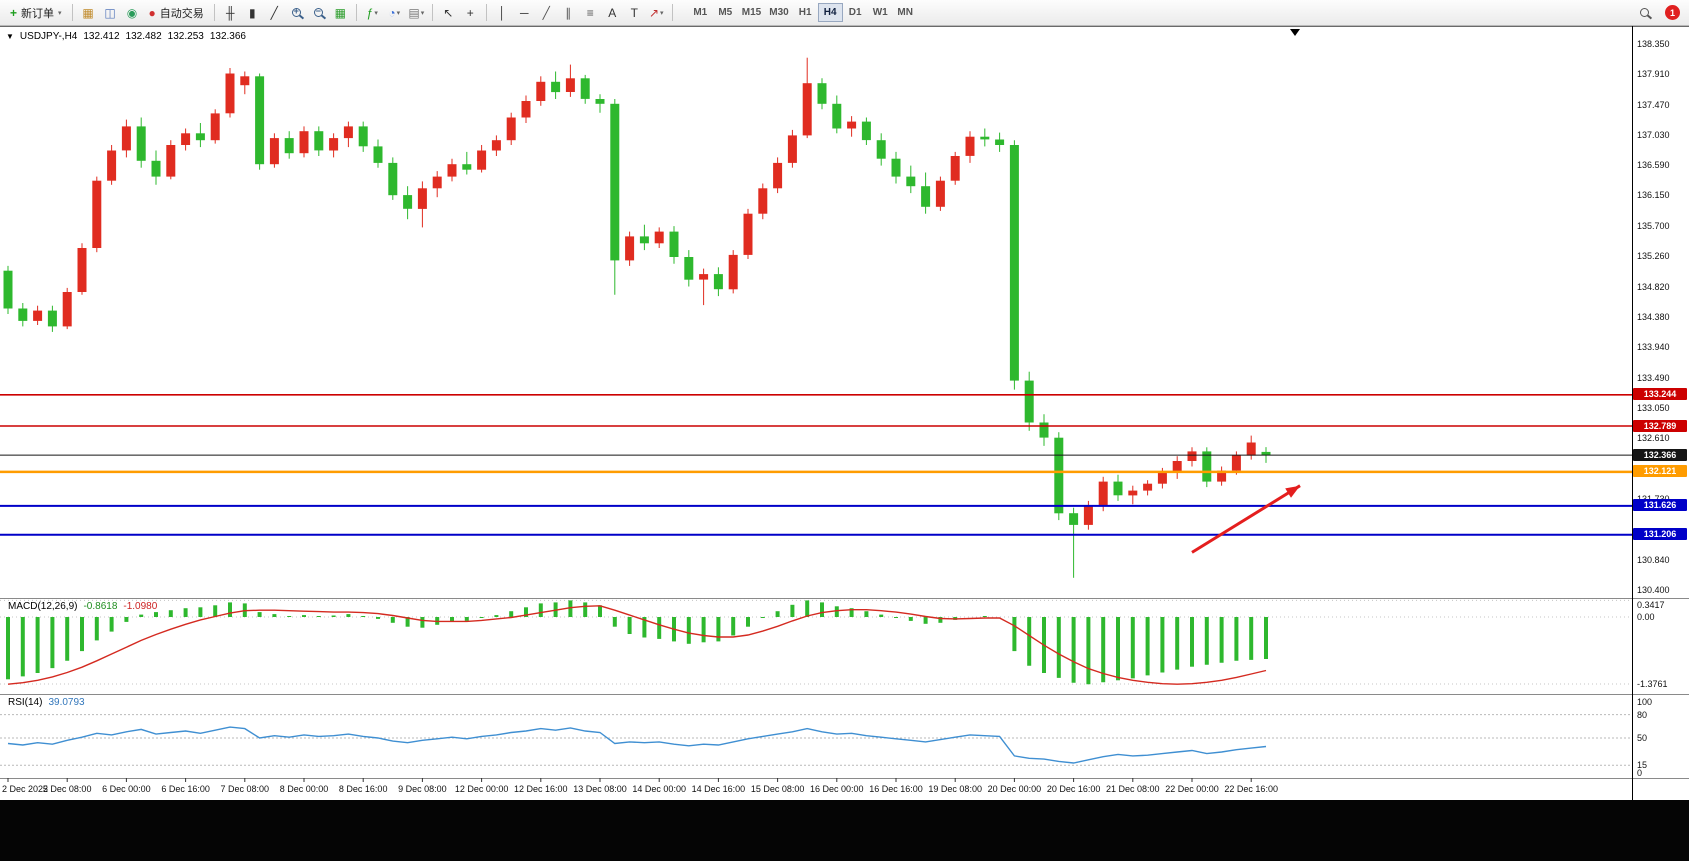  I want to click on templates-icon: ▤, so click(414, 12).